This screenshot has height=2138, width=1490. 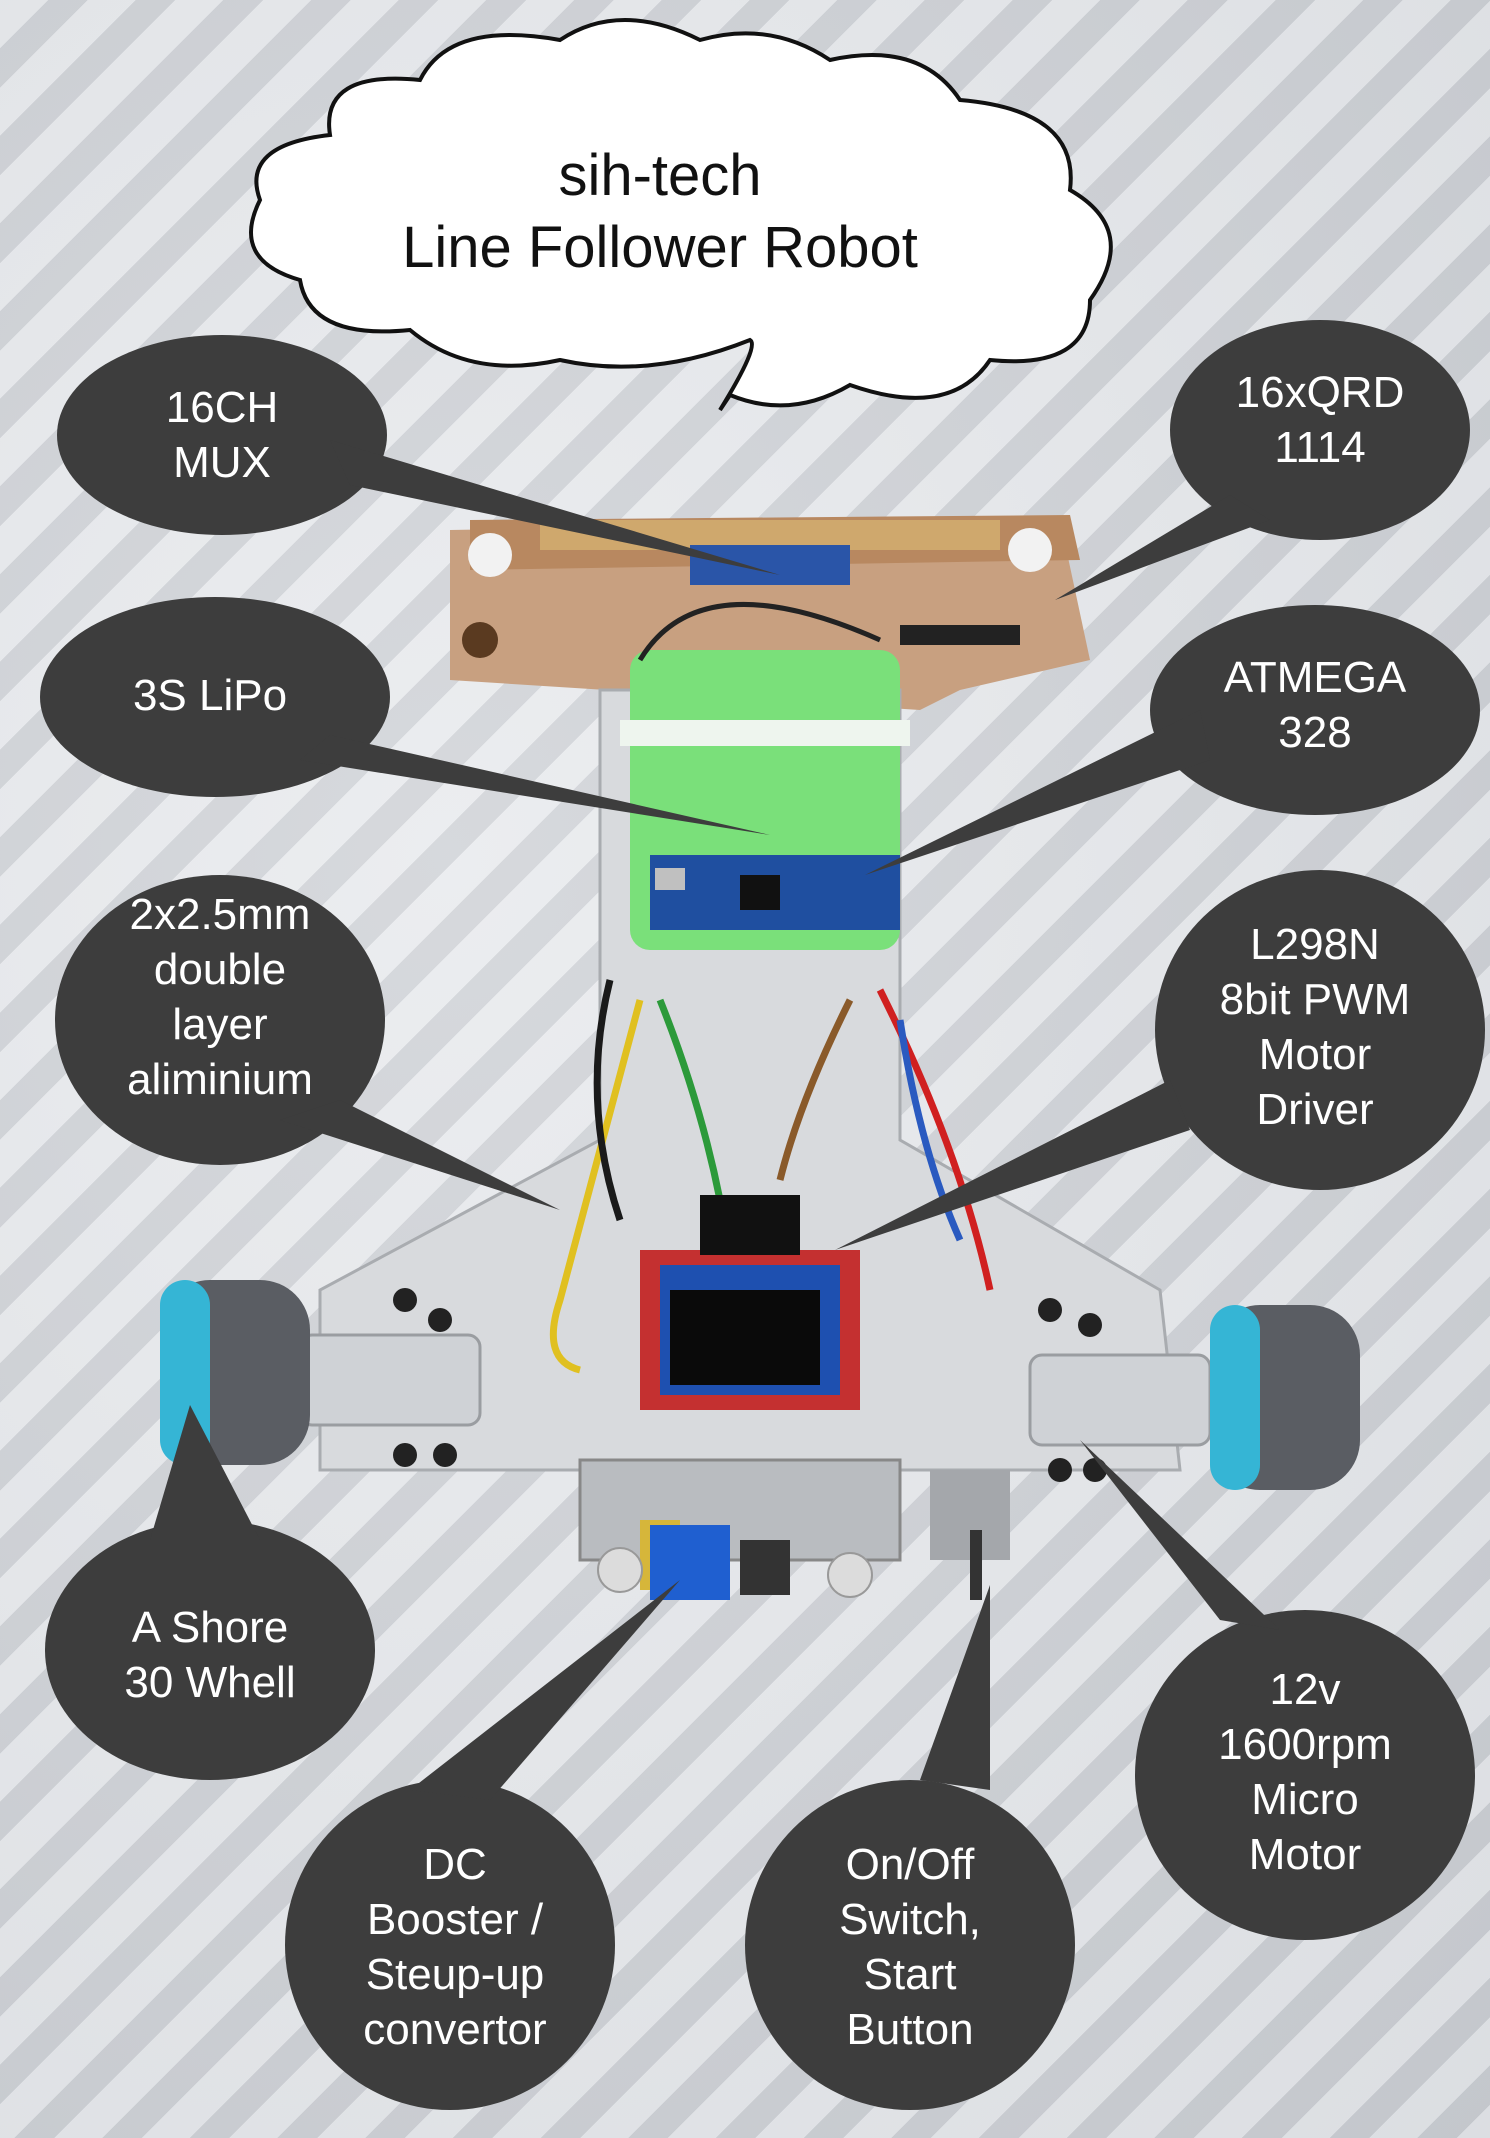 I want to click on callout-wheel: A Shore 30 Whell, so click(x=210, y=1655).